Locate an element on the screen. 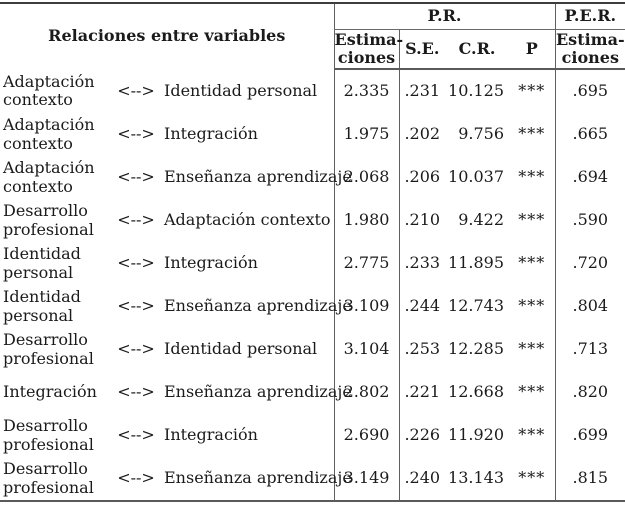 The height and width of the screenshot is (514, 625). cr-value: 11.895 is located at coordinates (476, 263).